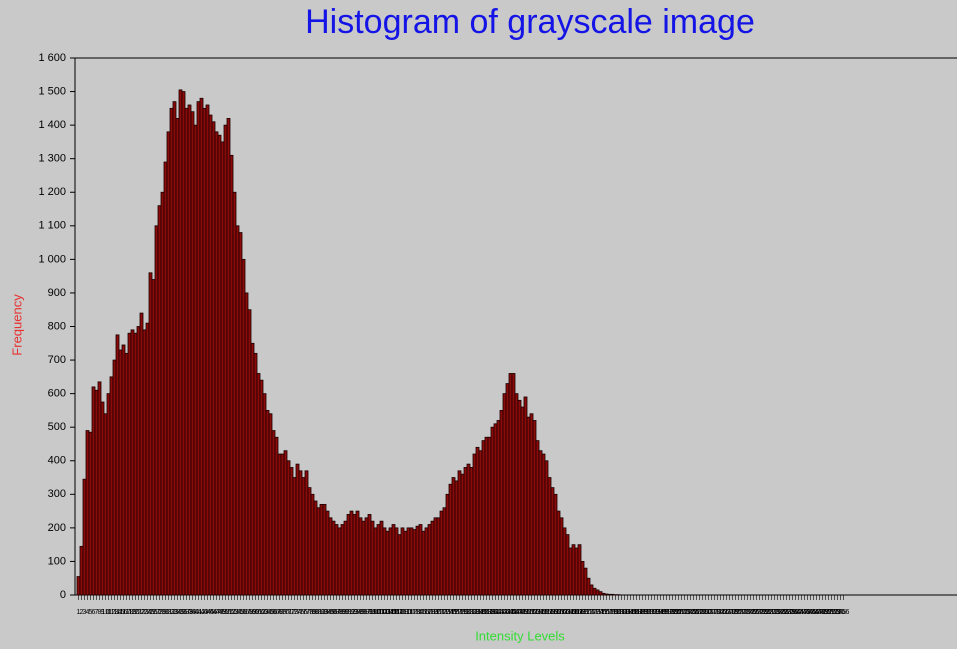 Image resolution: width=957 pixels, height=649 pixels. I want to click on x-tick-label: 69, so click(283, 612).